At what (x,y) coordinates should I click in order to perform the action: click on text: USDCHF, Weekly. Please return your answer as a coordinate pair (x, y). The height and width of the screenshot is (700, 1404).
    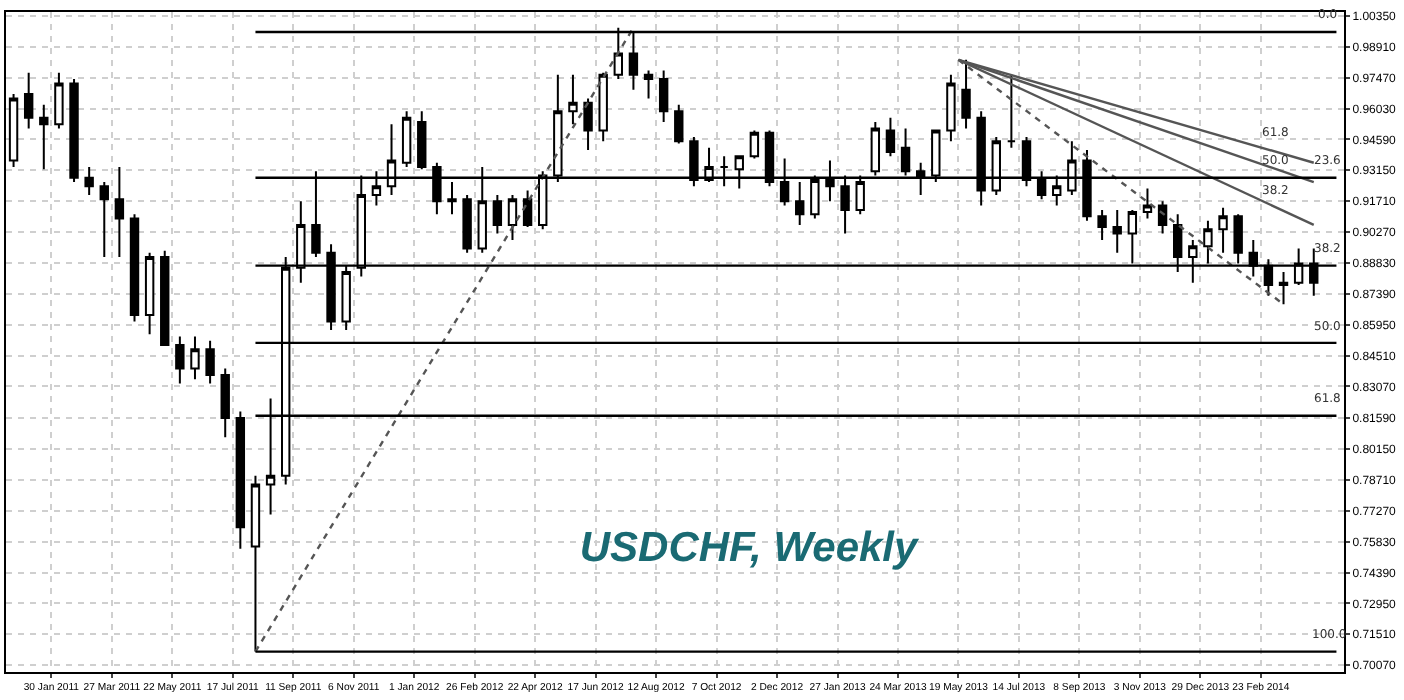
    Looking at the image, I should click on (750, 548).